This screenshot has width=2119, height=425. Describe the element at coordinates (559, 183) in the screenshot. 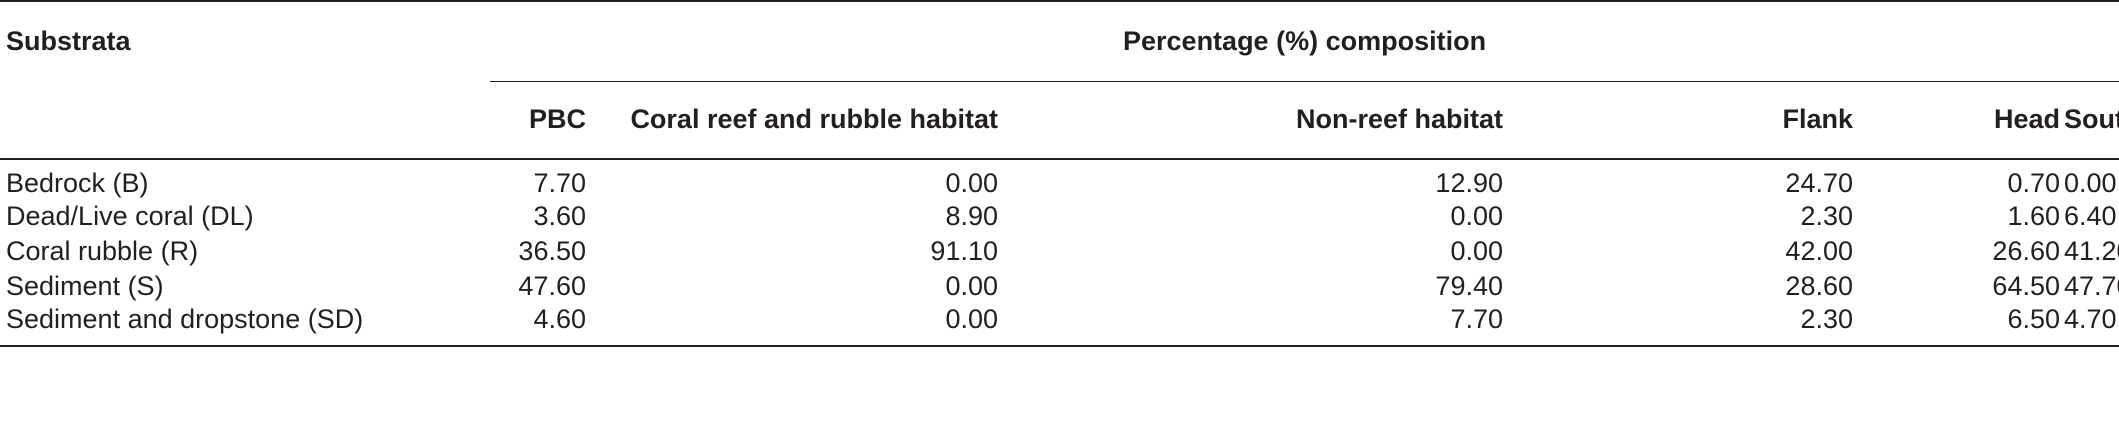

I see `cell-pbc: 7.70` at that location.